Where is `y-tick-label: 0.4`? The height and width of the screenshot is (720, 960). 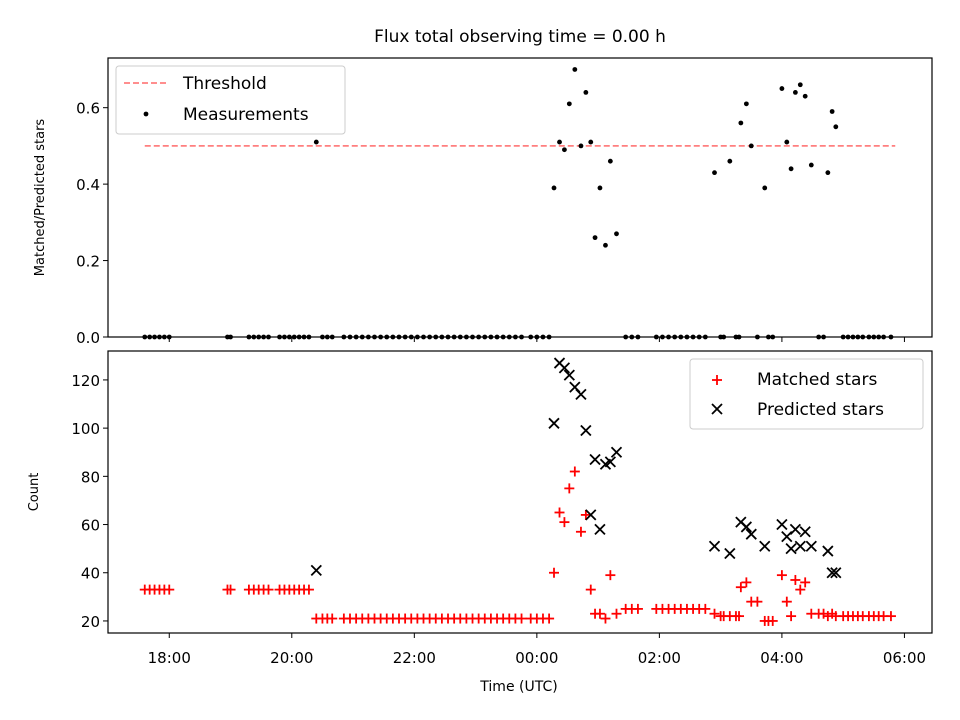 y-tick-label: 0.4 is located at coordinates (88, 185).